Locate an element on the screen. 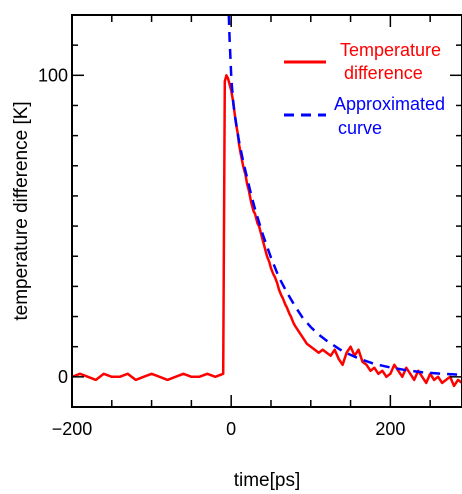  x-axis-label: time[ps] is located at coordinates (267, 480).